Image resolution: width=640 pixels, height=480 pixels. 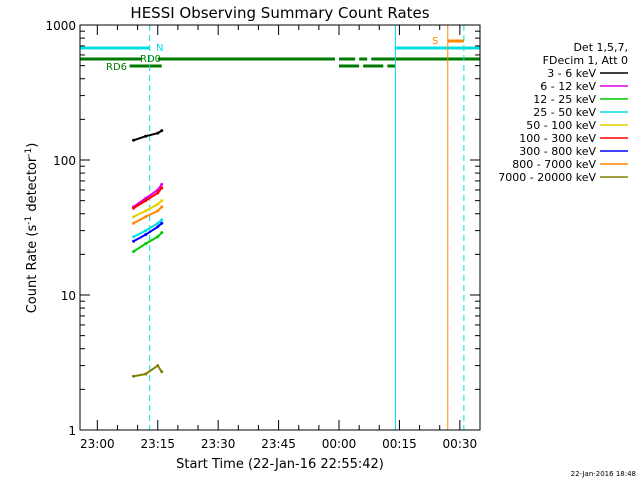 I want to click on legend-entry-label: 3 - 6 keV, so click(x=571, y=73).